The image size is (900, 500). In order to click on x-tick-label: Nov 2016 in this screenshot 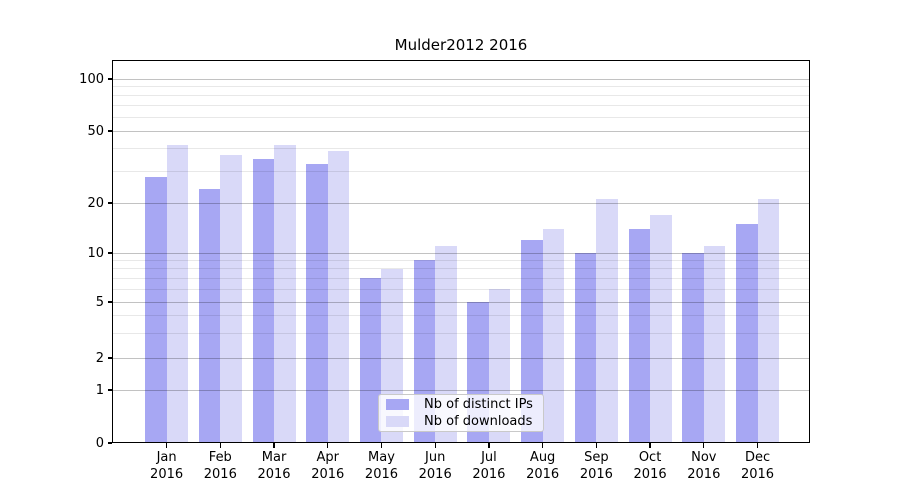, I will do `click(704, 466)`.